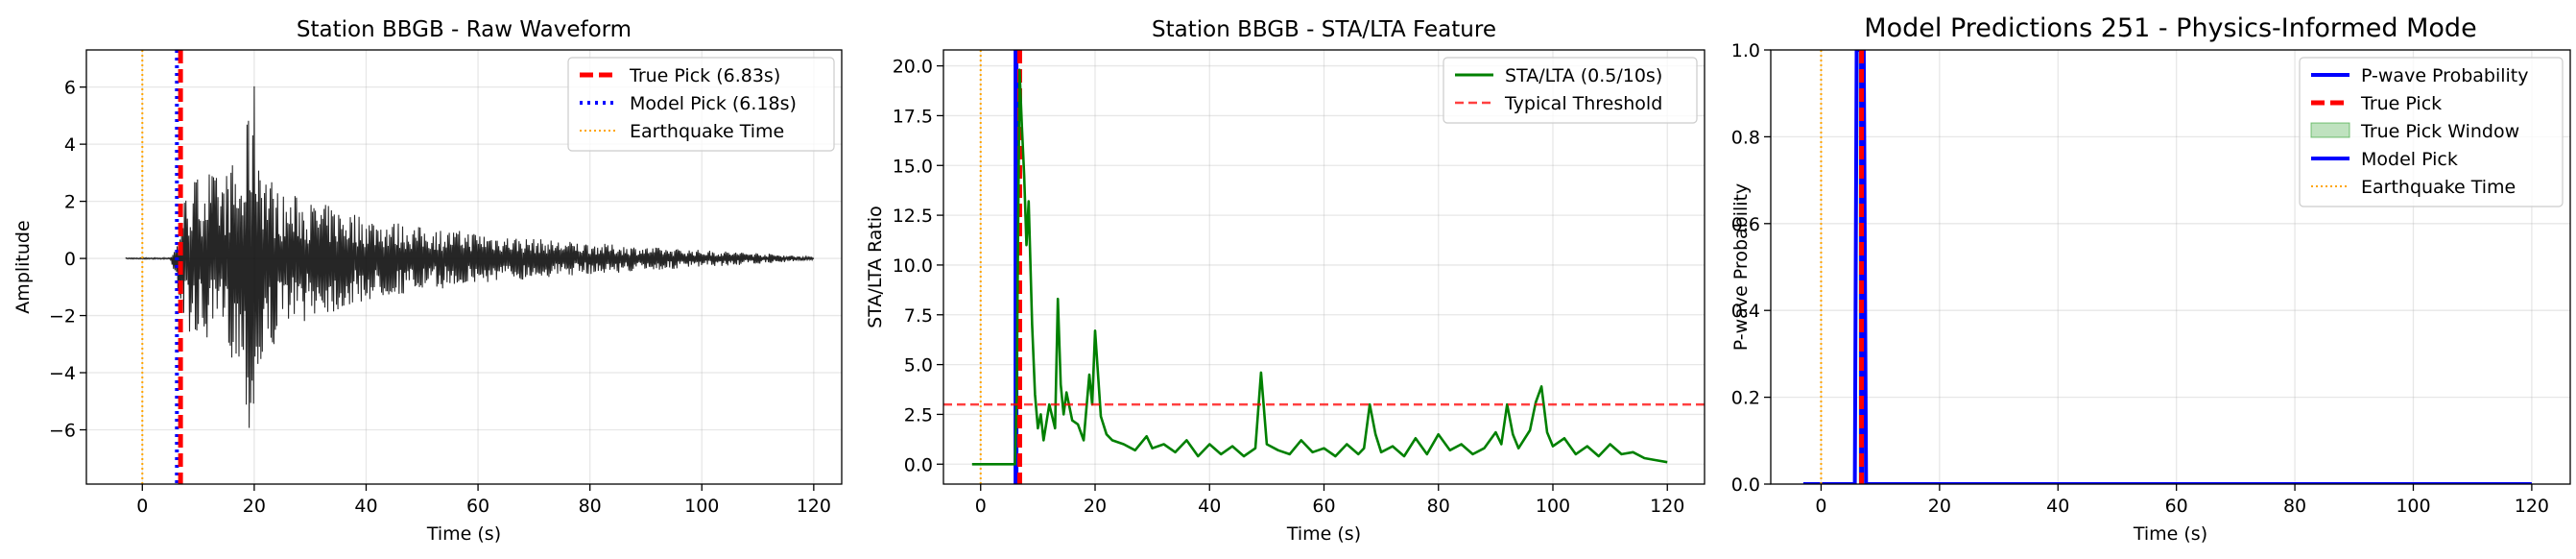 The height and width of the screenshot is (559, 2576). I want to click on panel2-x-tick-label: 60, so click(2176, 506).